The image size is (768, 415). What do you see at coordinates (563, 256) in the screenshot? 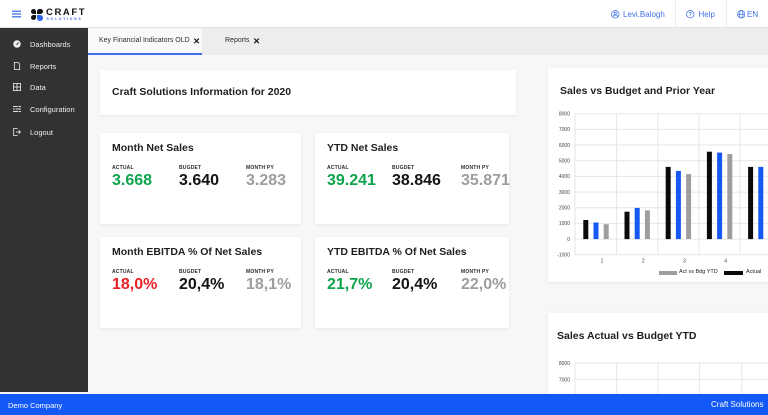
I see `svg-text: -1000` at bounding box center [563, 256].